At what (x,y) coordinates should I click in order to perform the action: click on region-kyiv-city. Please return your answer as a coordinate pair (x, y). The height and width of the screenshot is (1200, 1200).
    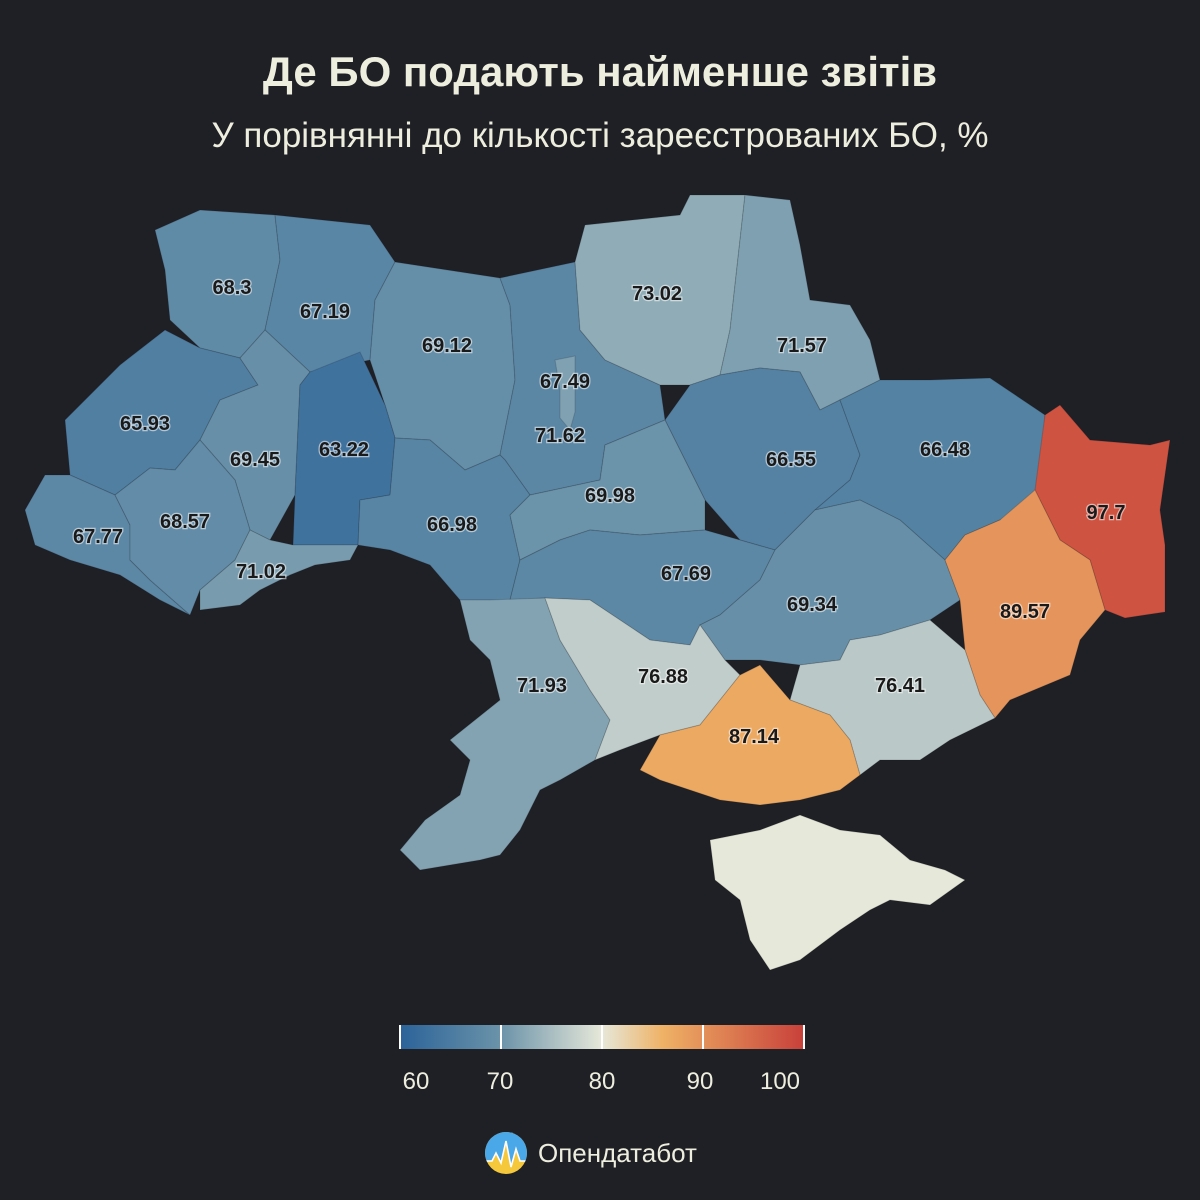
    Looking at the image, I should click on (565, 393).